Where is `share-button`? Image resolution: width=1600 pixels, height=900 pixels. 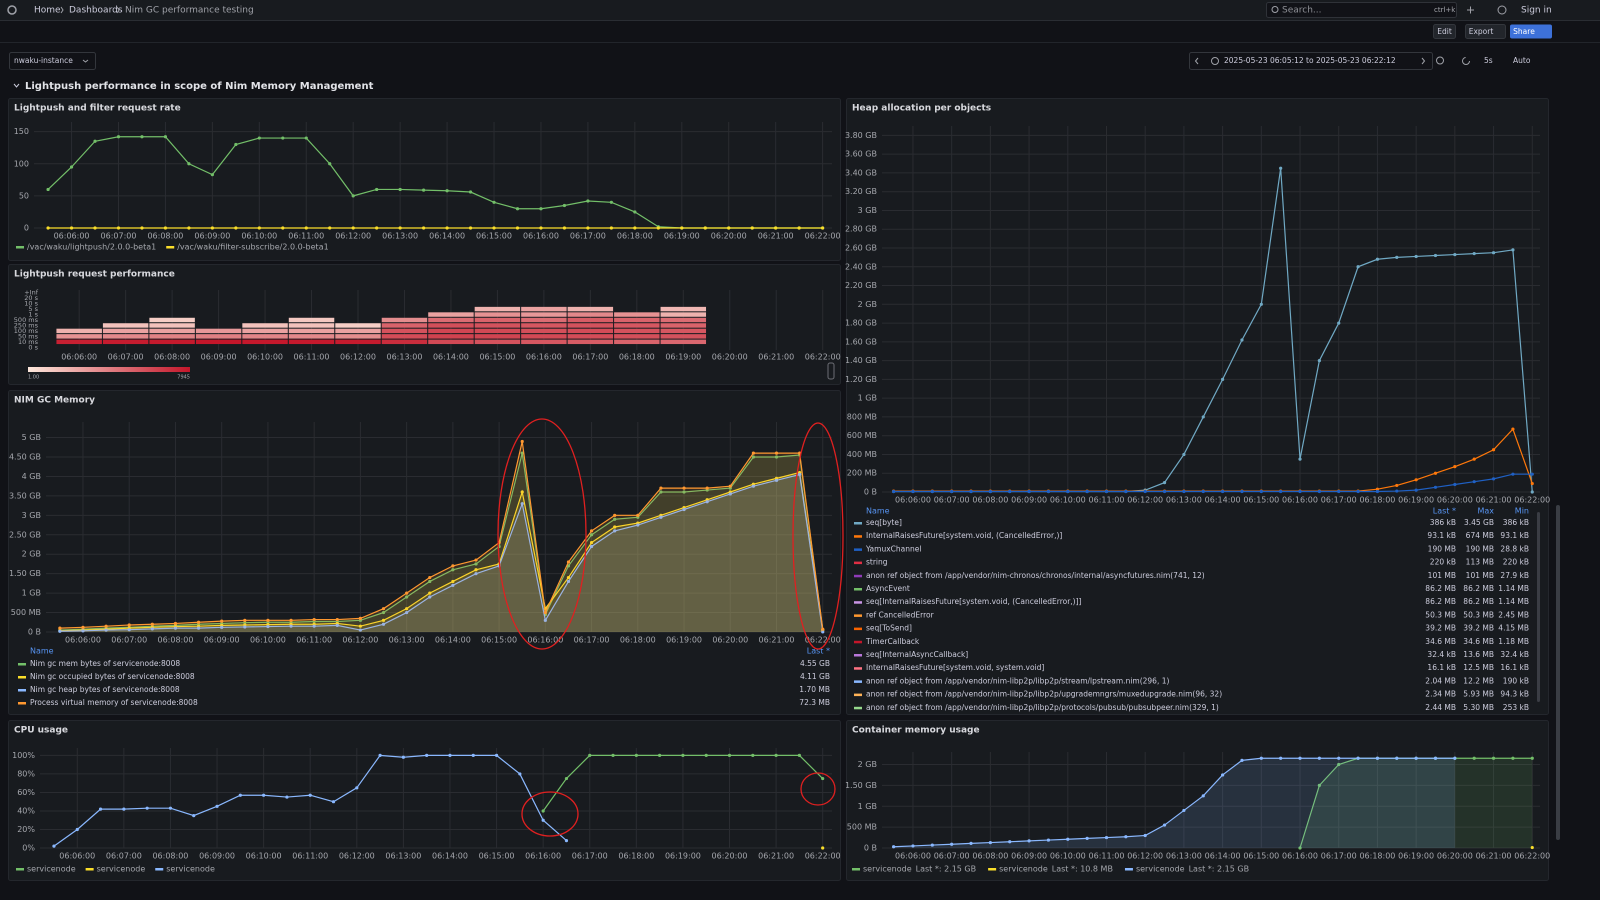 share-button is located at coordinates (1531, 31).